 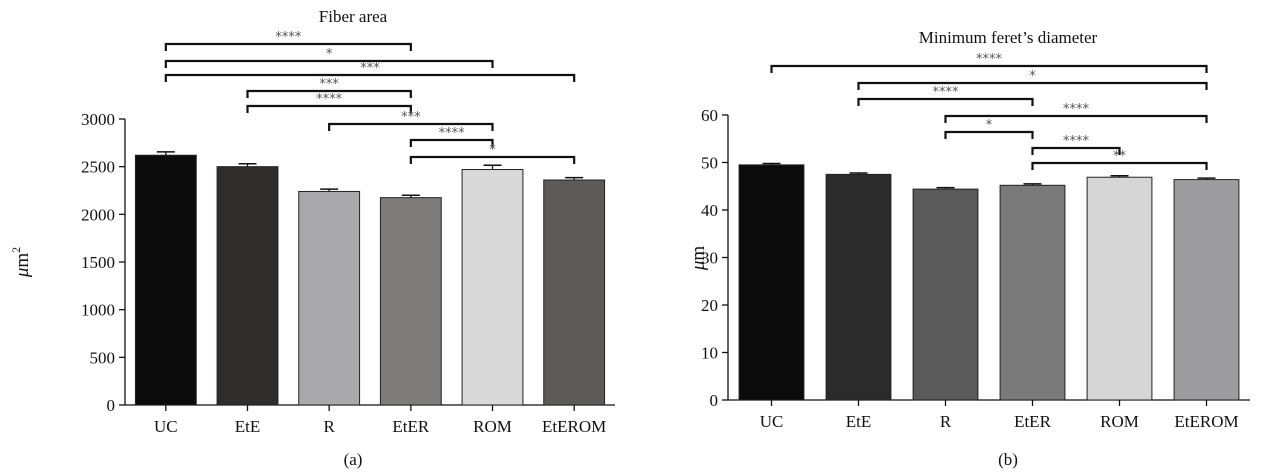 I want to click on chart-title: Fiber area, so click(x=353, y=16).